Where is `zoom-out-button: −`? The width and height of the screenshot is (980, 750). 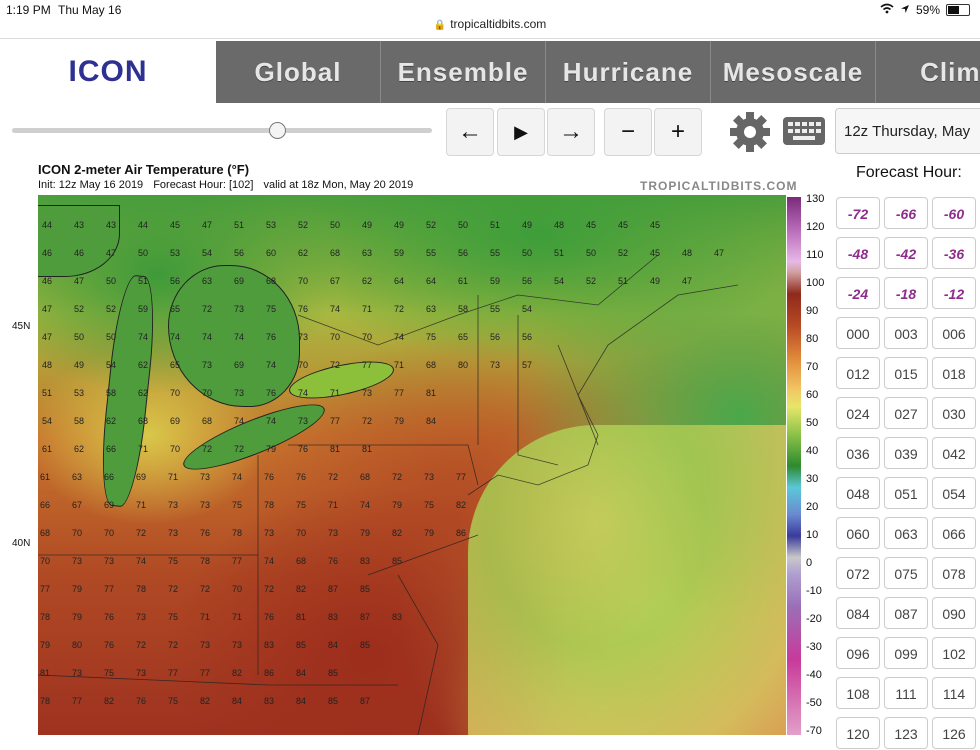 zoom-out-button: − is located at coordinates (628, 132).